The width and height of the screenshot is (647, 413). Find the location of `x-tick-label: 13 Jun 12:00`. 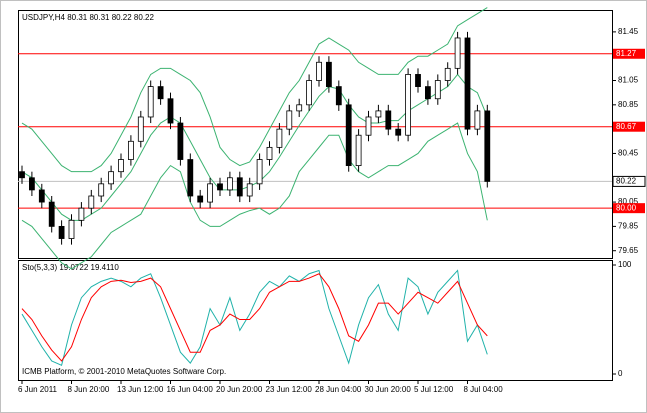

x-tick-label: 13 Jun 12:00 is located at coordinates (140, 389).